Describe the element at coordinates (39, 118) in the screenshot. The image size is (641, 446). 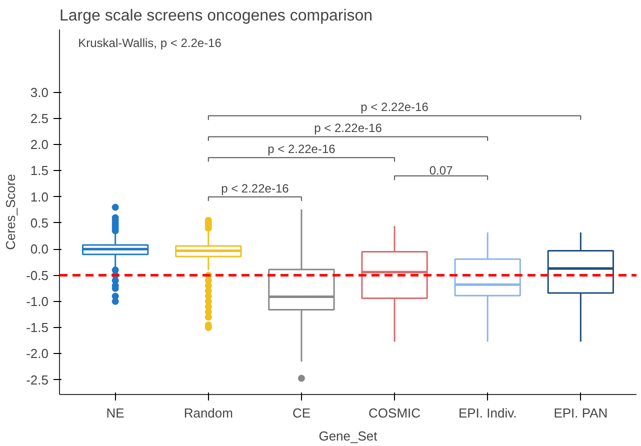
I see `y-tick-label: 2.5` at that location.